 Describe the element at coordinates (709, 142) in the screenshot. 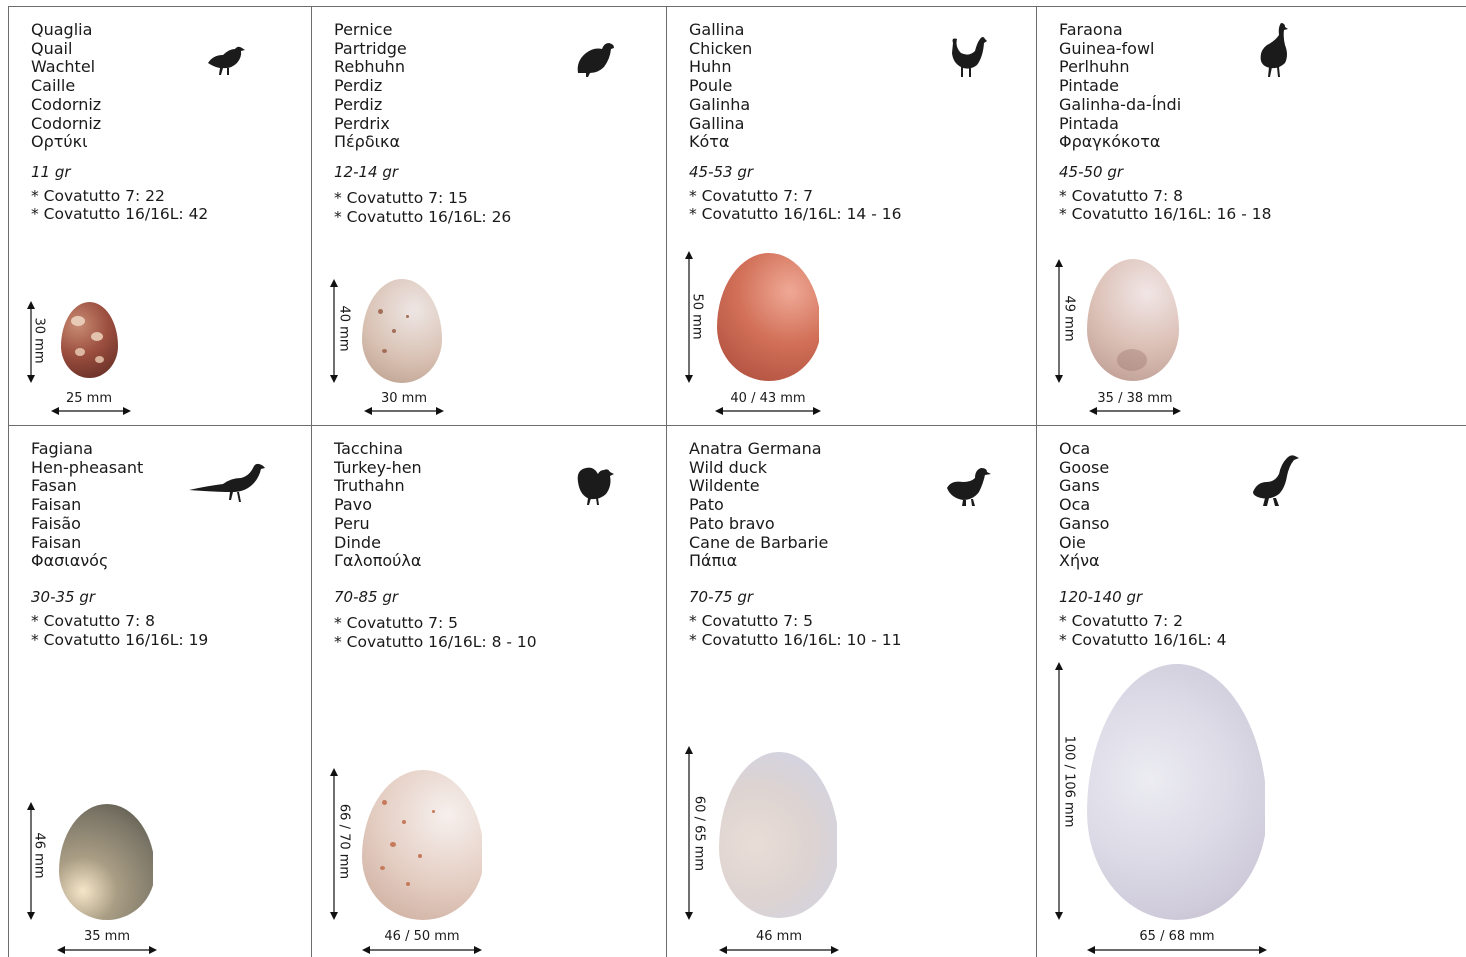

I see `species-name: Κότα` at that location.